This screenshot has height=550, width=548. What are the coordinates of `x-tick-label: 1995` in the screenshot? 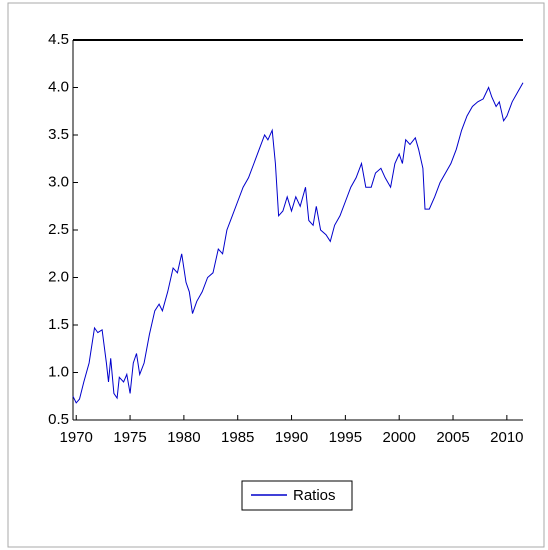 It's located at (345, 437).